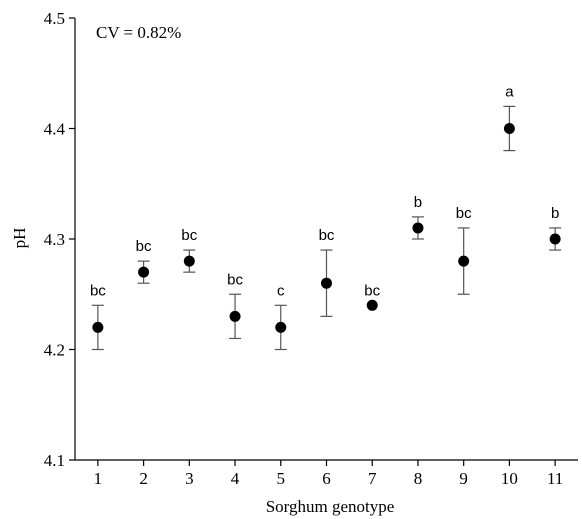  What do you see at coordinates (418, 478) in the screenshot?
I see `x-tick-label: 8` at bounding box center [418, 478].